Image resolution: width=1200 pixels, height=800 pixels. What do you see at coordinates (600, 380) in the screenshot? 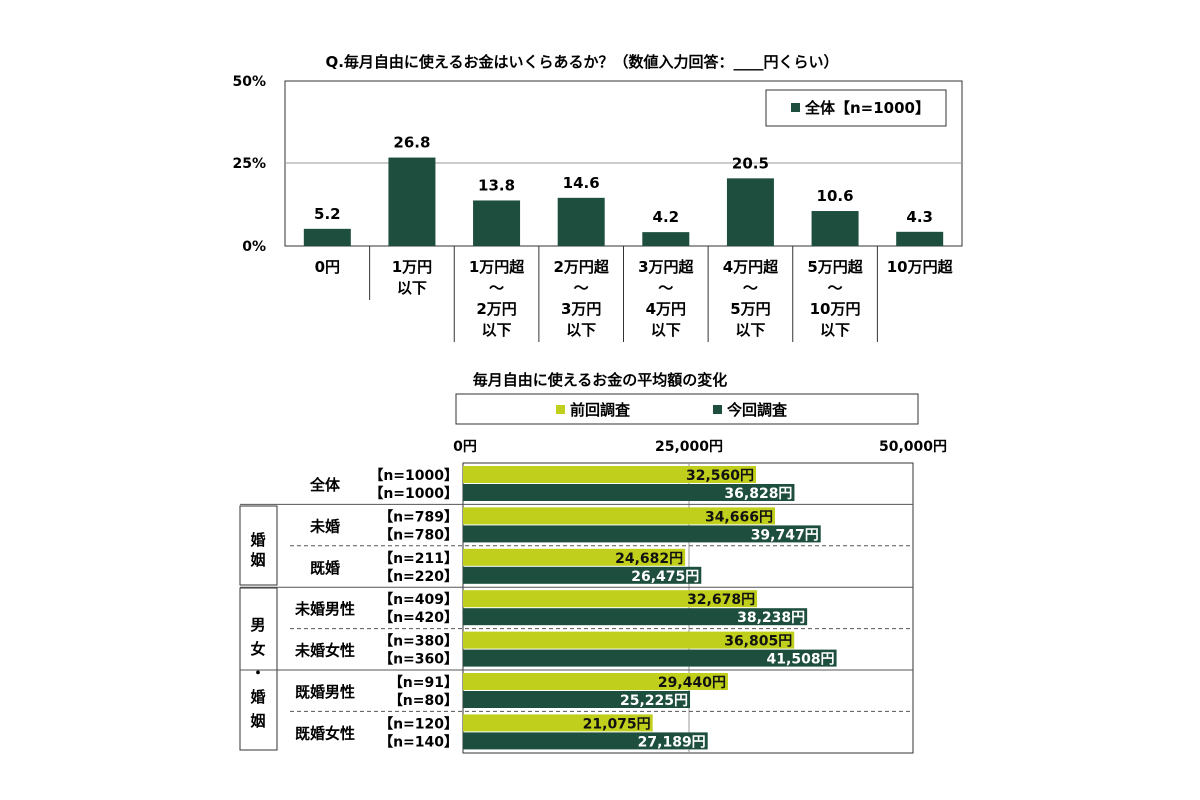
I see `average-chart-title: 毎月自由に使えるお金の平均額の変化` at bounding box center [600, 380].